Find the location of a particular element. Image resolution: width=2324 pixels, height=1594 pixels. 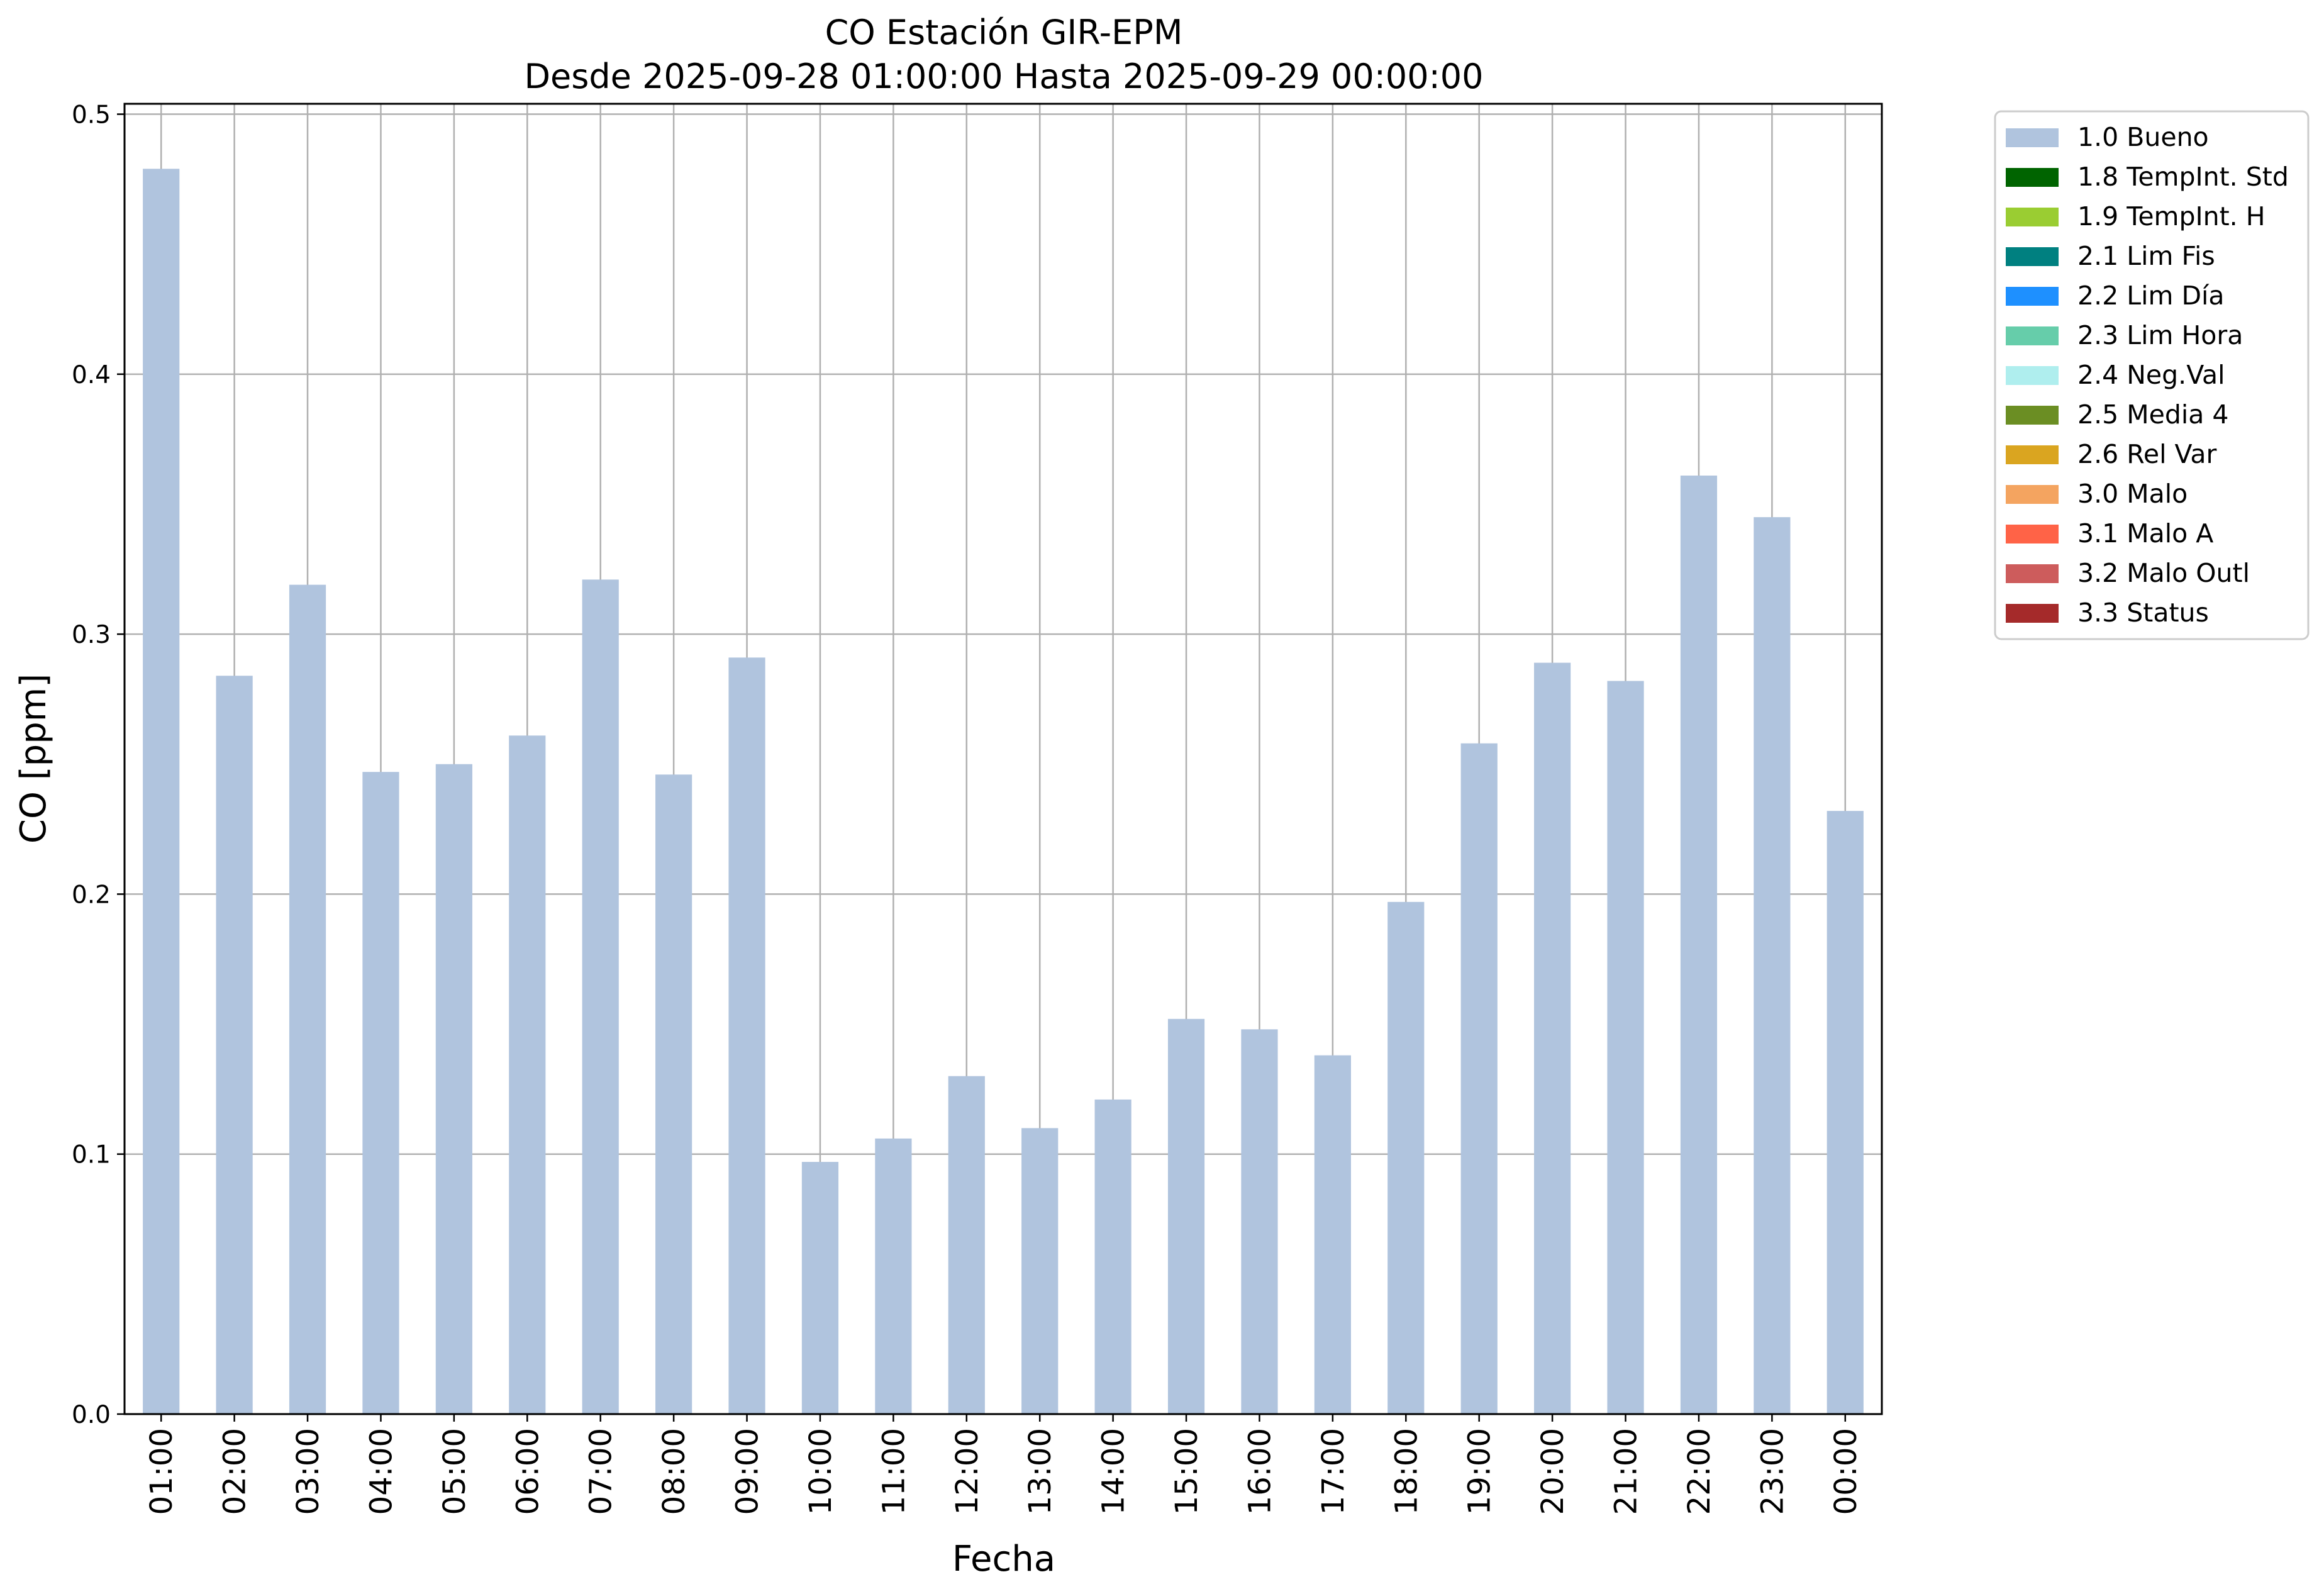

x-tick-label: 22:00 is located at coordinates (1699, 1471).